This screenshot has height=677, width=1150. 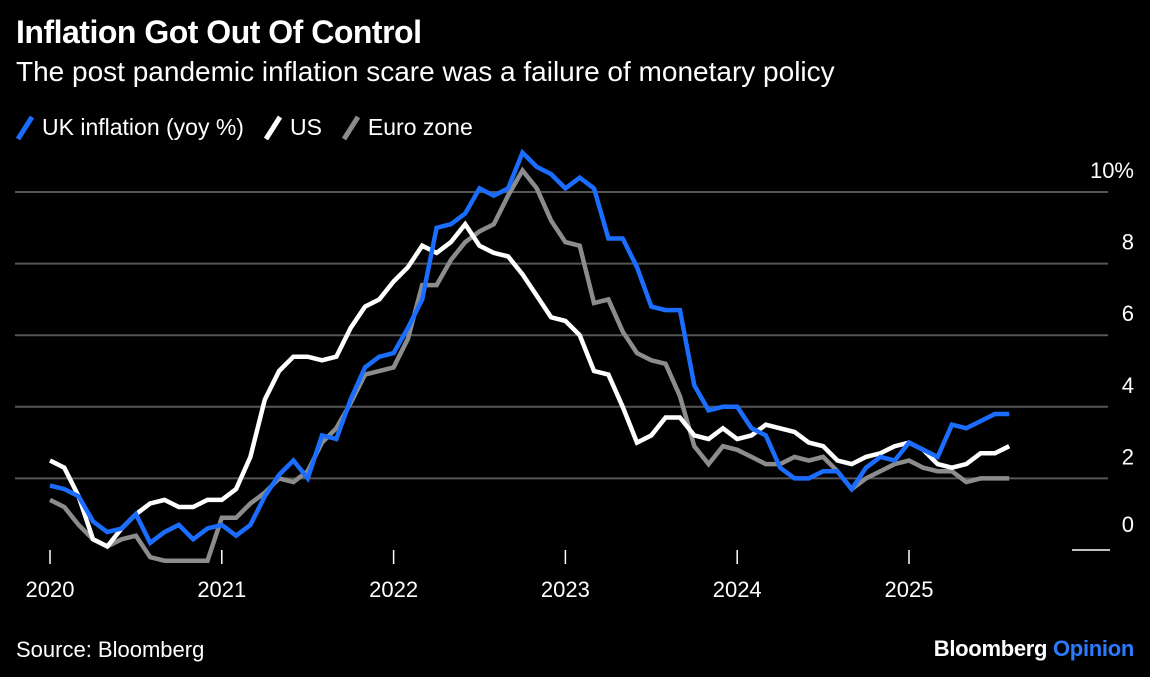 What do you see at coordinates (110, 649) in the screenshot?
I see `source-note: Source: Bloomberg` at bounding box center [110, 649].